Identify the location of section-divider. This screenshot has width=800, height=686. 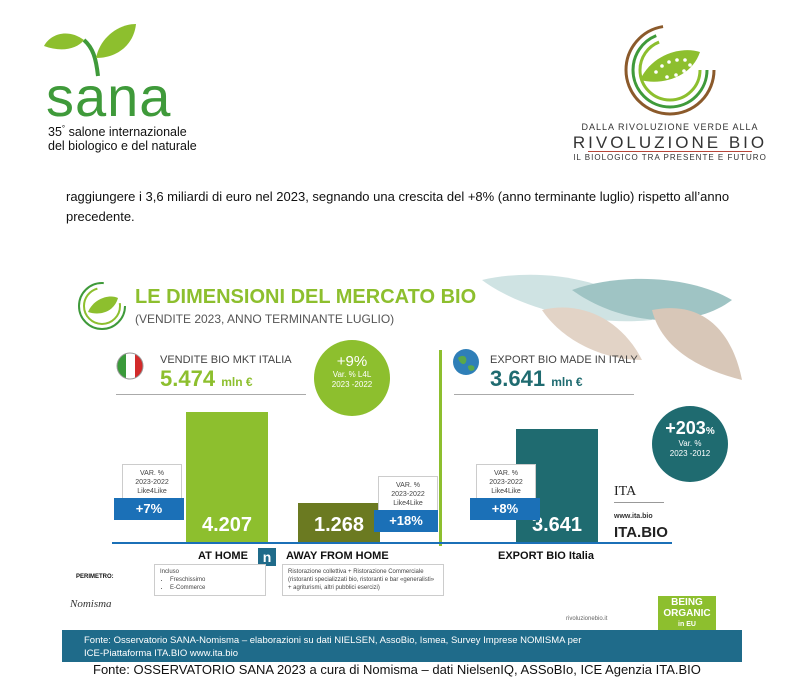
(440, 448).